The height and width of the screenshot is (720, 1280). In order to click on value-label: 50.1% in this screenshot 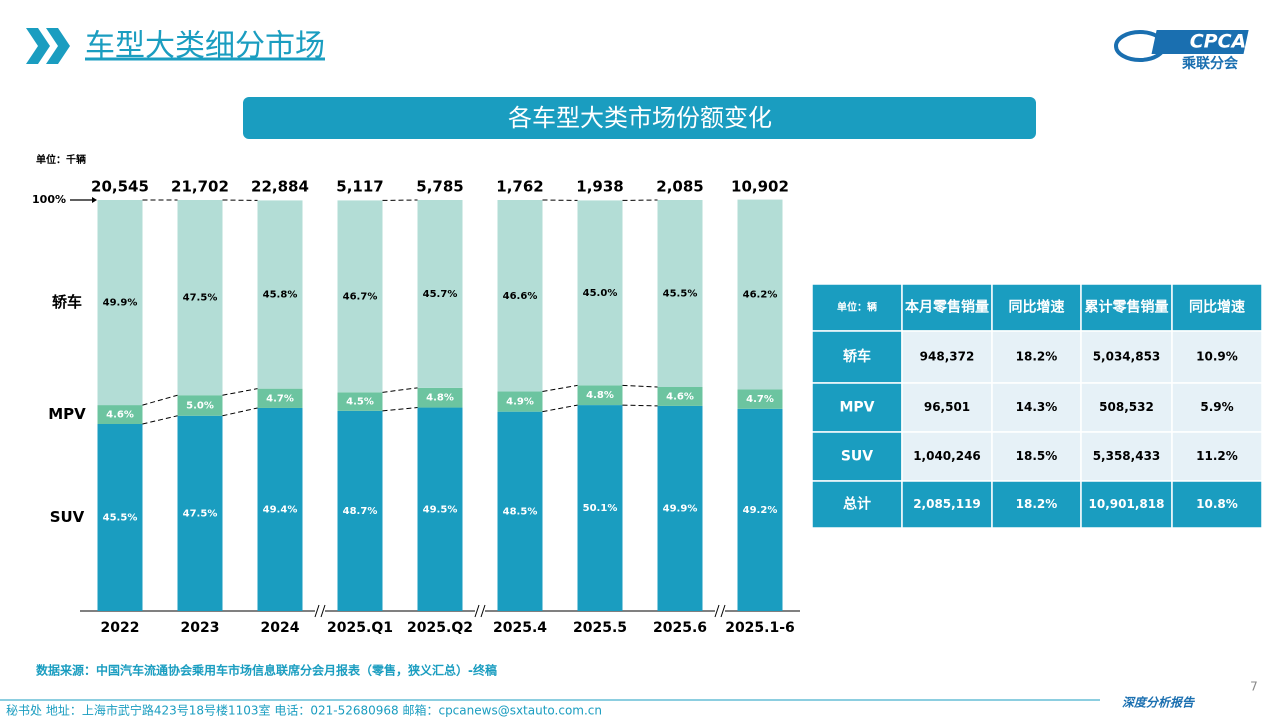, I will do `click(600, 508)`.